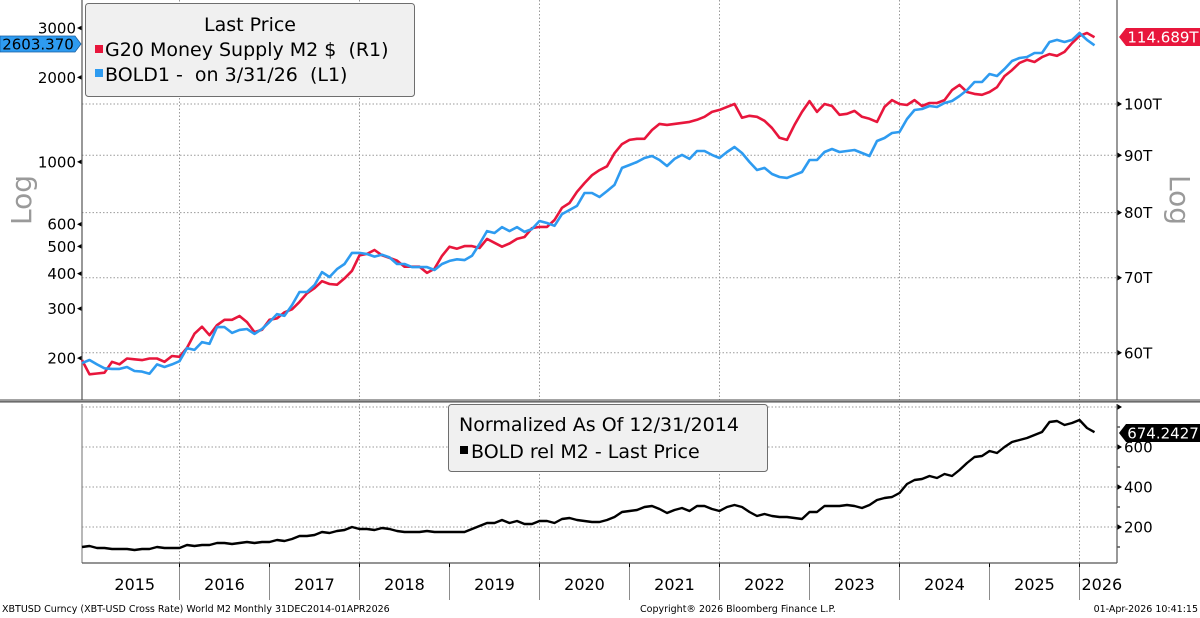  Describe the element at coordinates (600, 401) in the screenshot. I see `panel-separator-highlight` at that location.